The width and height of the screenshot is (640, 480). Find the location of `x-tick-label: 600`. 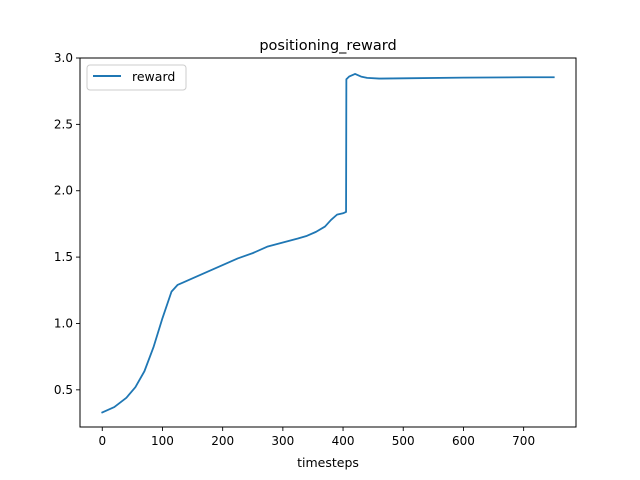

x-tick-label: 600 is located at coordinates (463, 441).